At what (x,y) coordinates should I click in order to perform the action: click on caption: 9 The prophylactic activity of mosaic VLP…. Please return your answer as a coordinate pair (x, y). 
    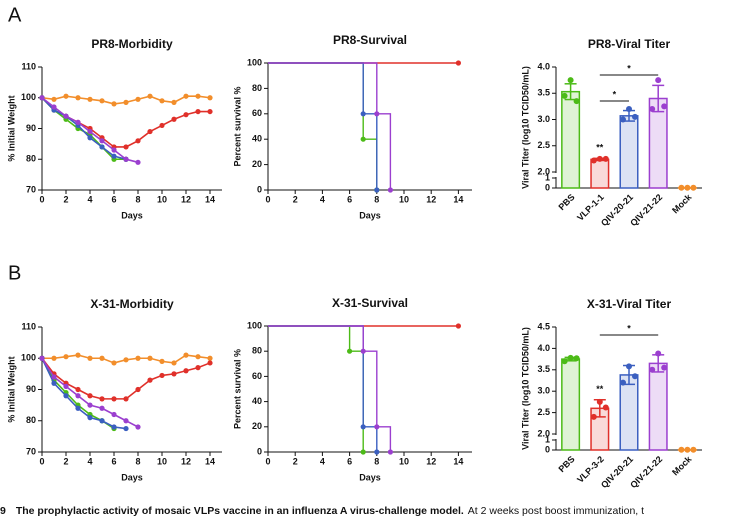
    Looking at the image, I should click on (322, 511).